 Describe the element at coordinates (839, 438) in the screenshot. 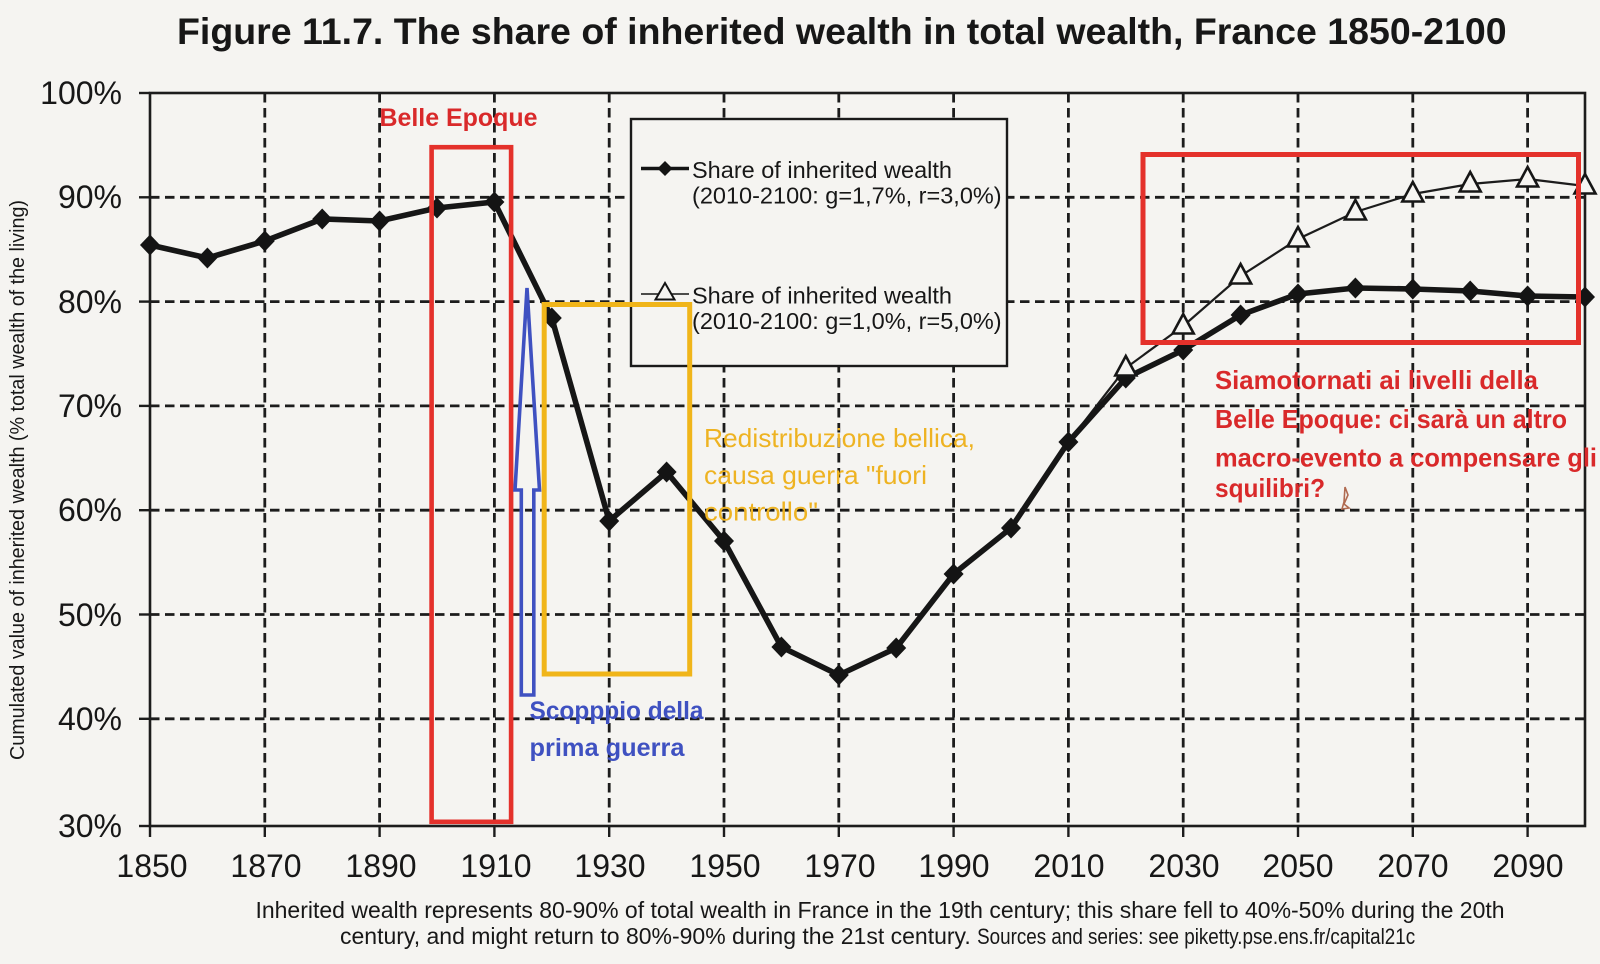

I see `svg-text: Redistribuzione bellica,` at that location.